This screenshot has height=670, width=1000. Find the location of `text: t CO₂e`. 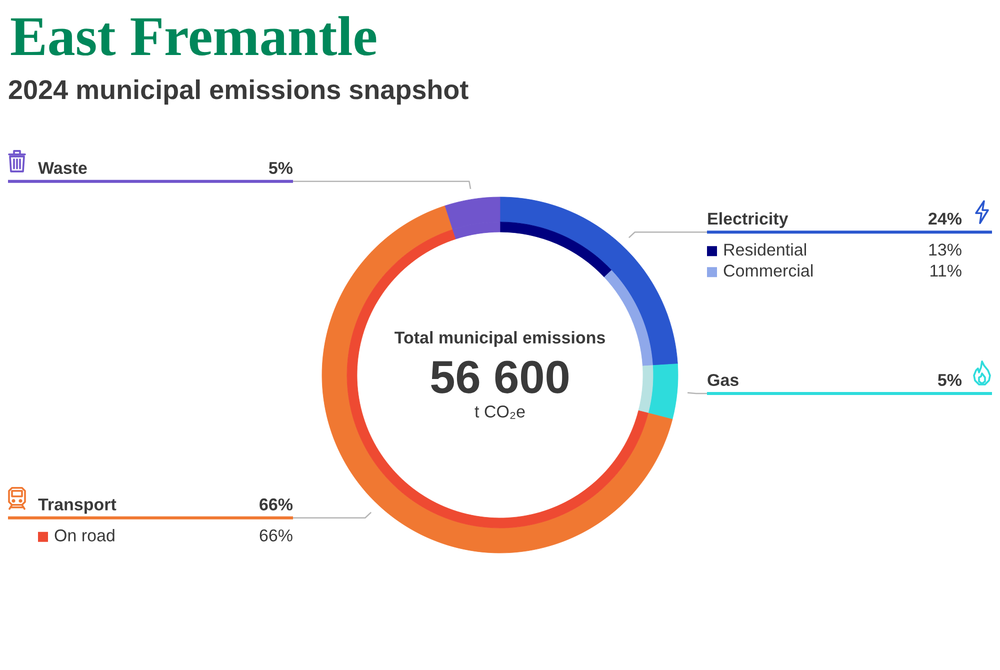

text: t CO₂e is located at coordinates (499, 412).